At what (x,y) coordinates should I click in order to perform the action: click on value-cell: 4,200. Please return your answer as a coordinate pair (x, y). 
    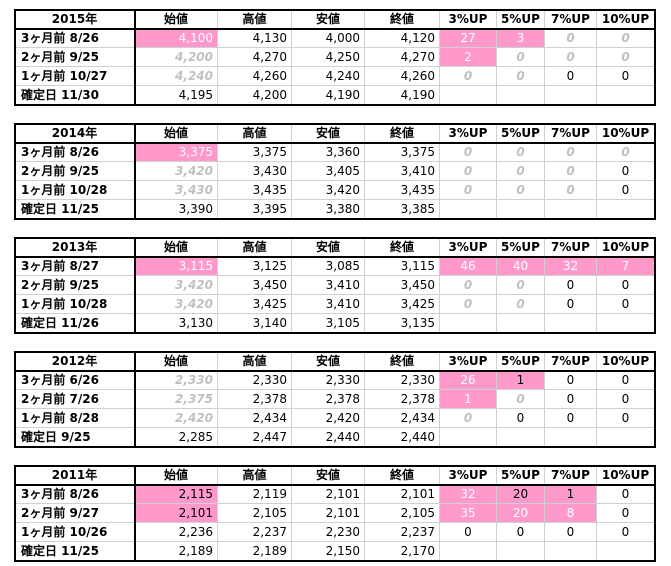
    Looking at the image, I should click on (255, 95).